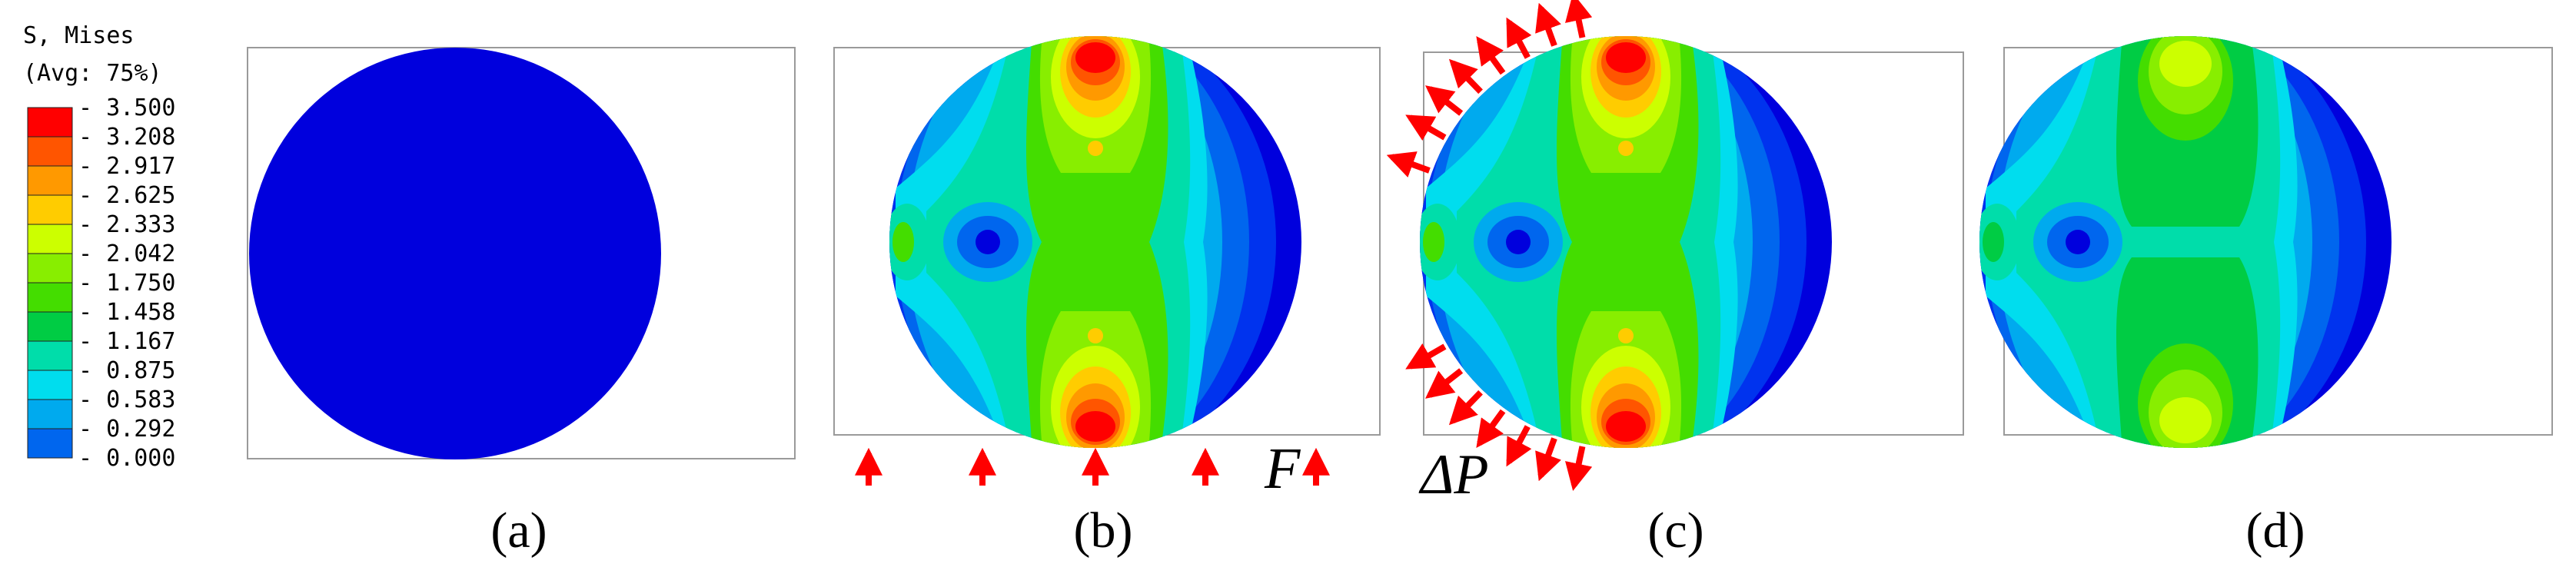 This screenshot has height=587, width=2576. Describe the element at coordinates (1095, 242) in the screenshot. I see `panel-b-stress-contour` at that location.